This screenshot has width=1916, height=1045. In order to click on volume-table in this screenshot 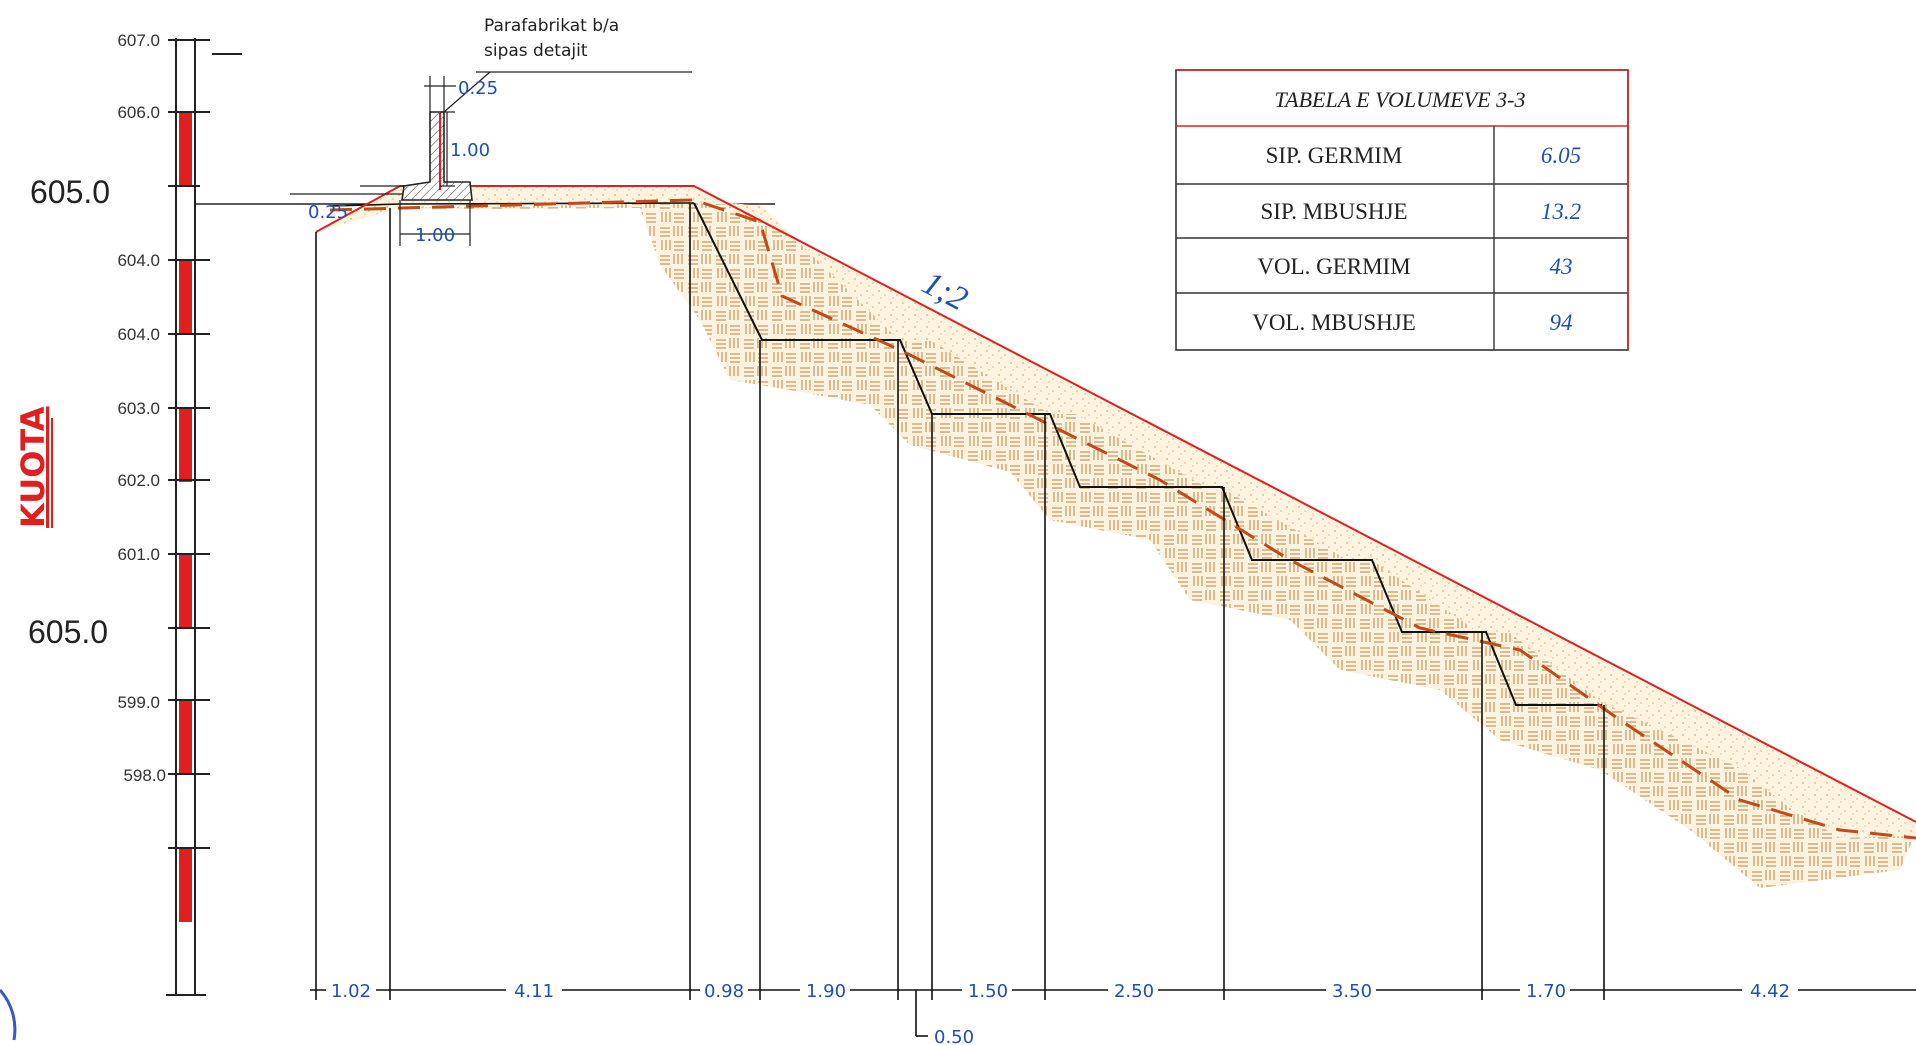, I will do `click(1402, 210)`.